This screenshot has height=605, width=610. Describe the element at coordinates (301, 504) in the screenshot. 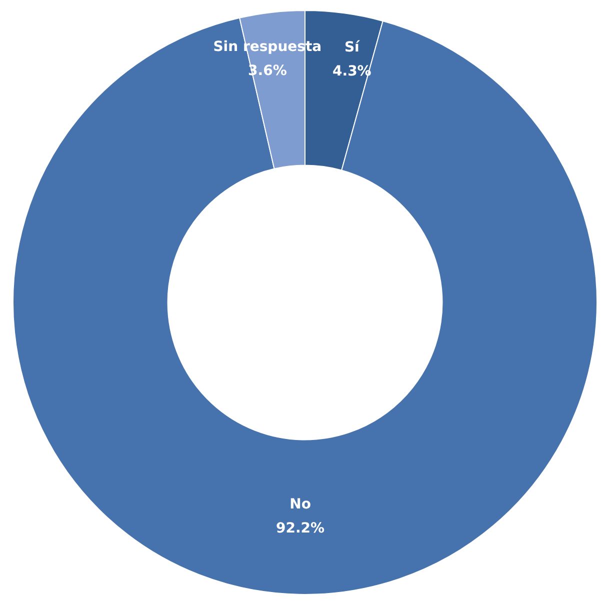

I see `slice-label: No` at that location.